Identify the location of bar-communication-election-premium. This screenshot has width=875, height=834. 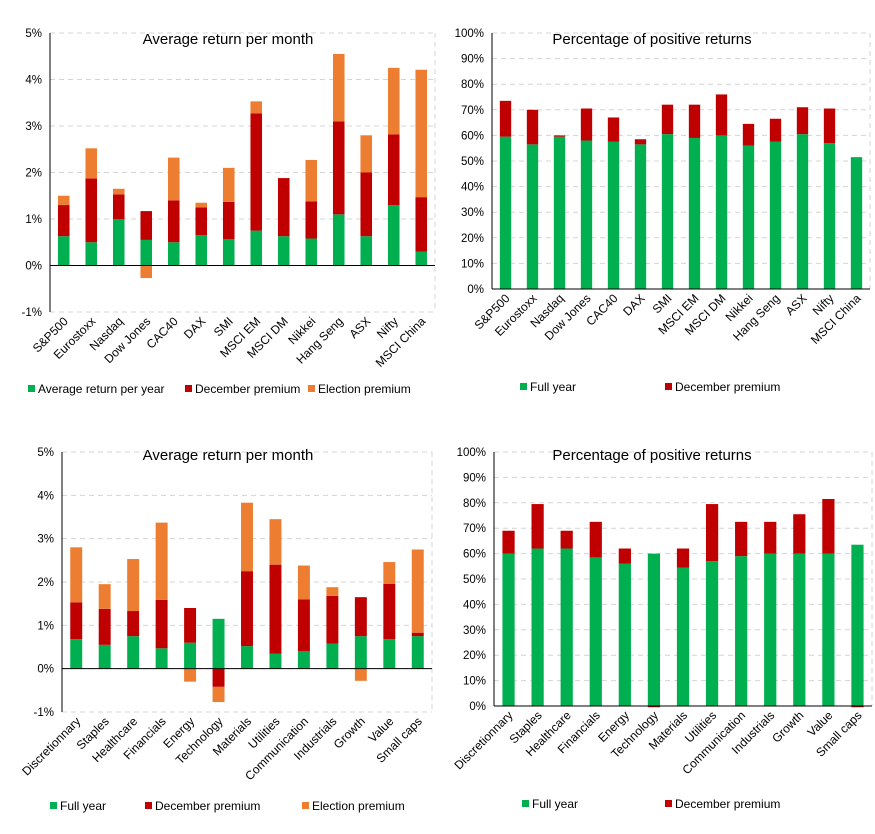
(304, 583).